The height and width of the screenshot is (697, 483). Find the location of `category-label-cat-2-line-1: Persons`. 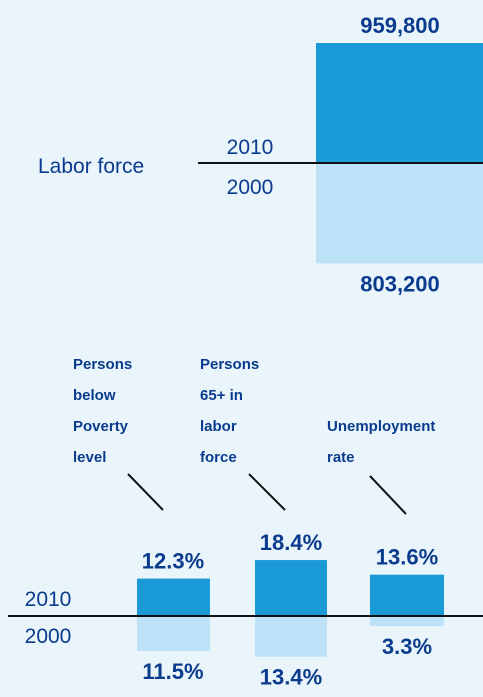

category-label-cat-2-line-1: Persons is located at coordinates (229, 364).